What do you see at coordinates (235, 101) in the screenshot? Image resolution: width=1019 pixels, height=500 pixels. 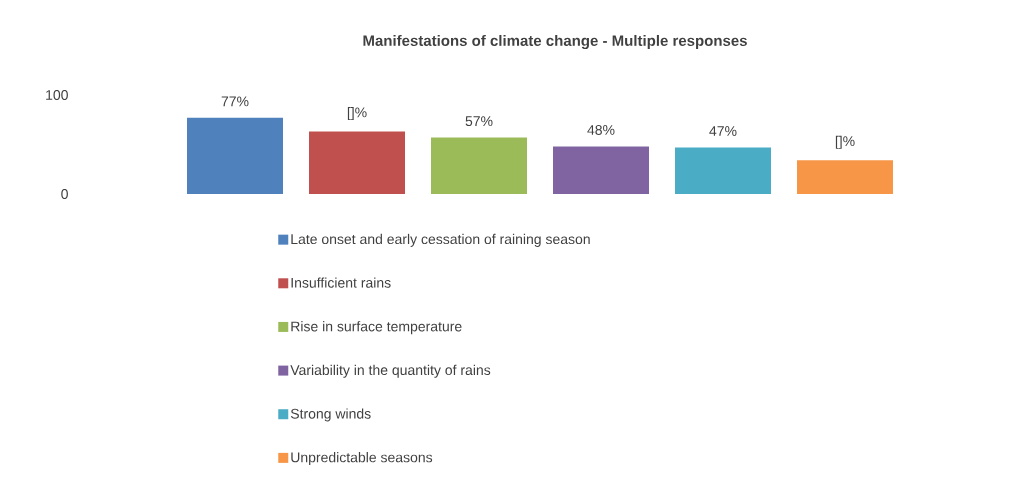 I see `data-label: 77%` at bounding box center [235, 101].